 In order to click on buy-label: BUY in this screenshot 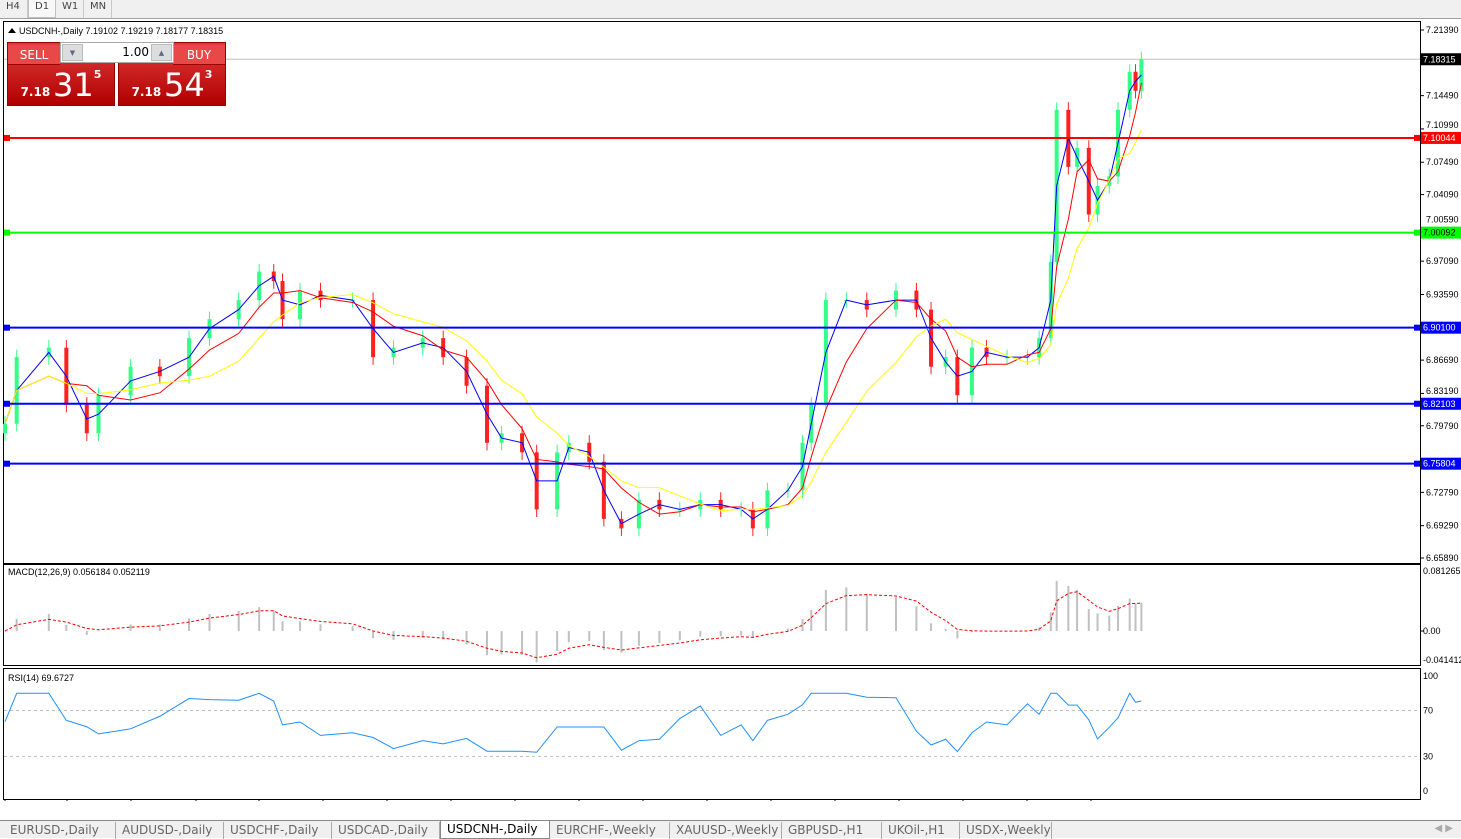, I will do `click(199, 55)`.